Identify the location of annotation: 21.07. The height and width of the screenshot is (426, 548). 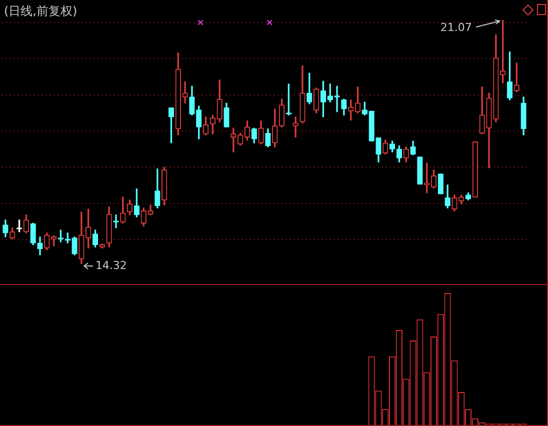
(456, 27).